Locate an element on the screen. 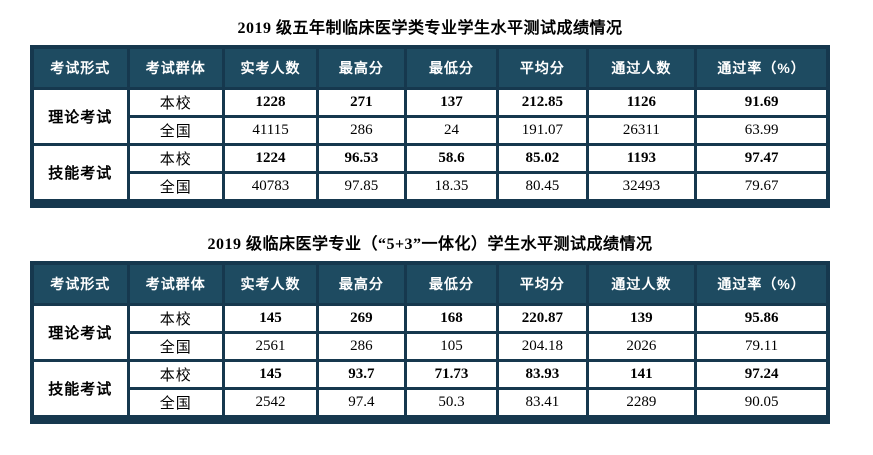 This screenshot has height=455, width=873. value-cell: 1224 is located at coordinates (270, 158).